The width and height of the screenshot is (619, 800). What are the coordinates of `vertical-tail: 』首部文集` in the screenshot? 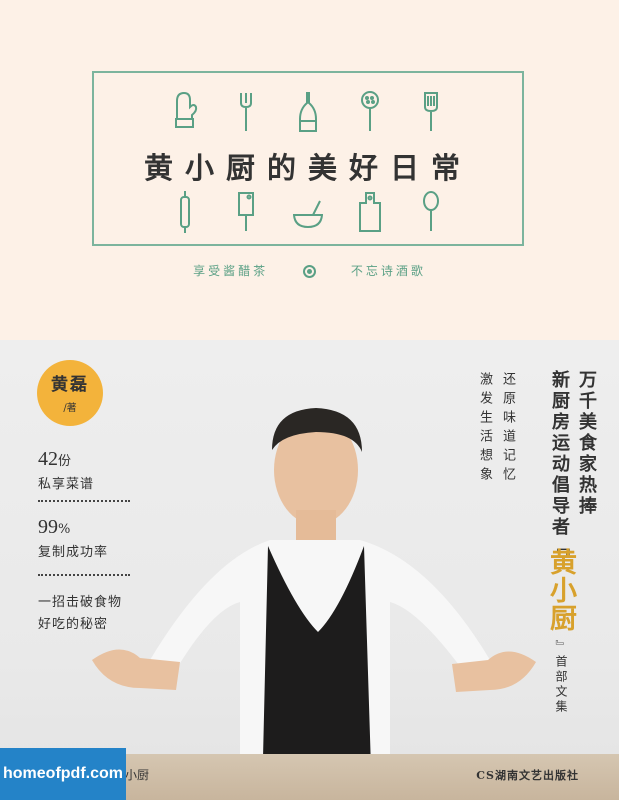 It's located at (561, 677).